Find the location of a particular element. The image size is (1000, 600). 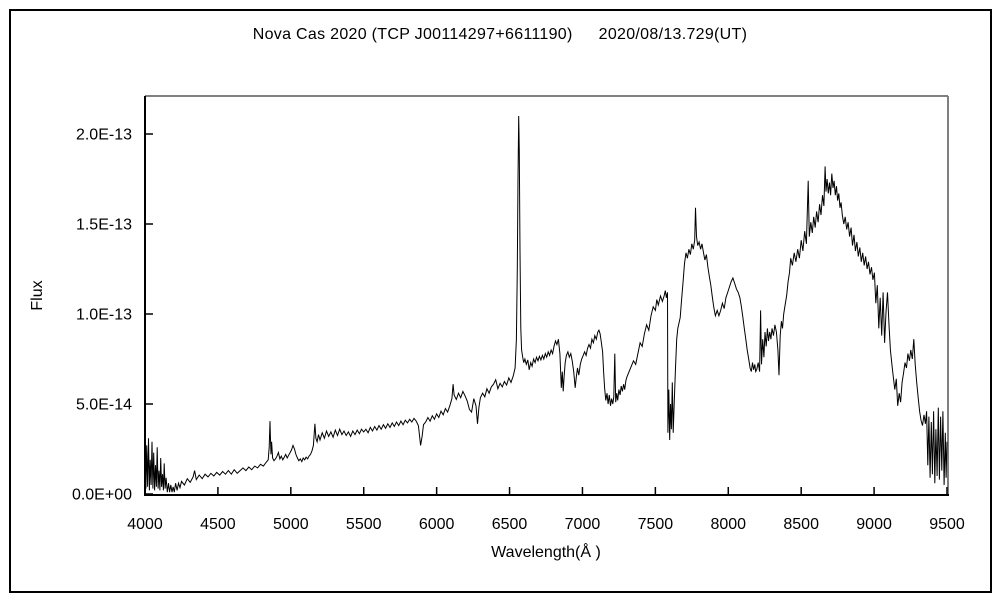

y-tick-label: 1.5E-13 is located at coordinates (104, 225).